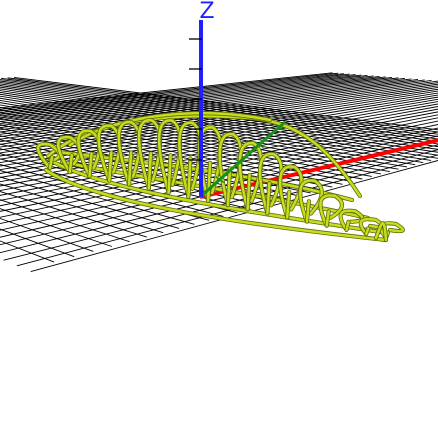 The image size is (438, 438). I want to click on hull-keel-rail-front, so click(216, 205).